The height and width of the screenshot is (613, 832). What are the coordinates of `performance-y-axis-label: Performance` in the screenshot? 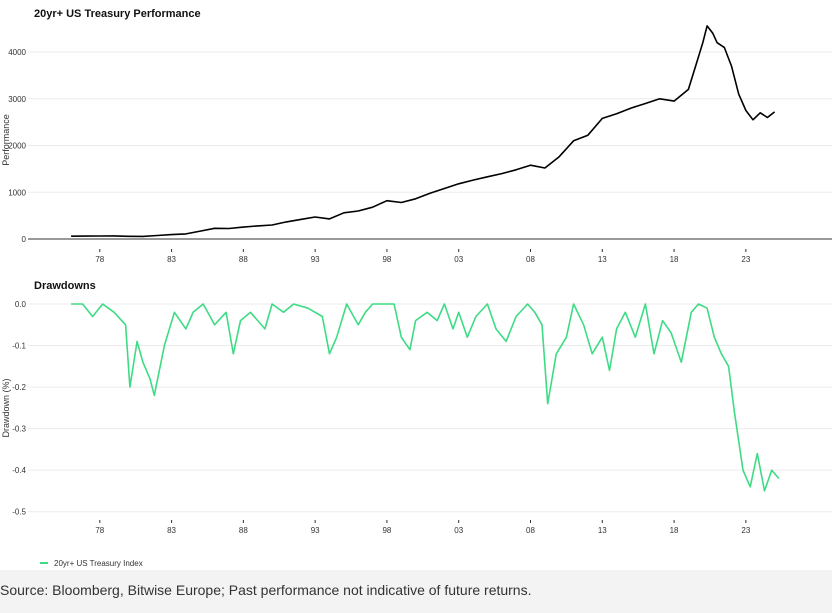 It's located at (6, 140).